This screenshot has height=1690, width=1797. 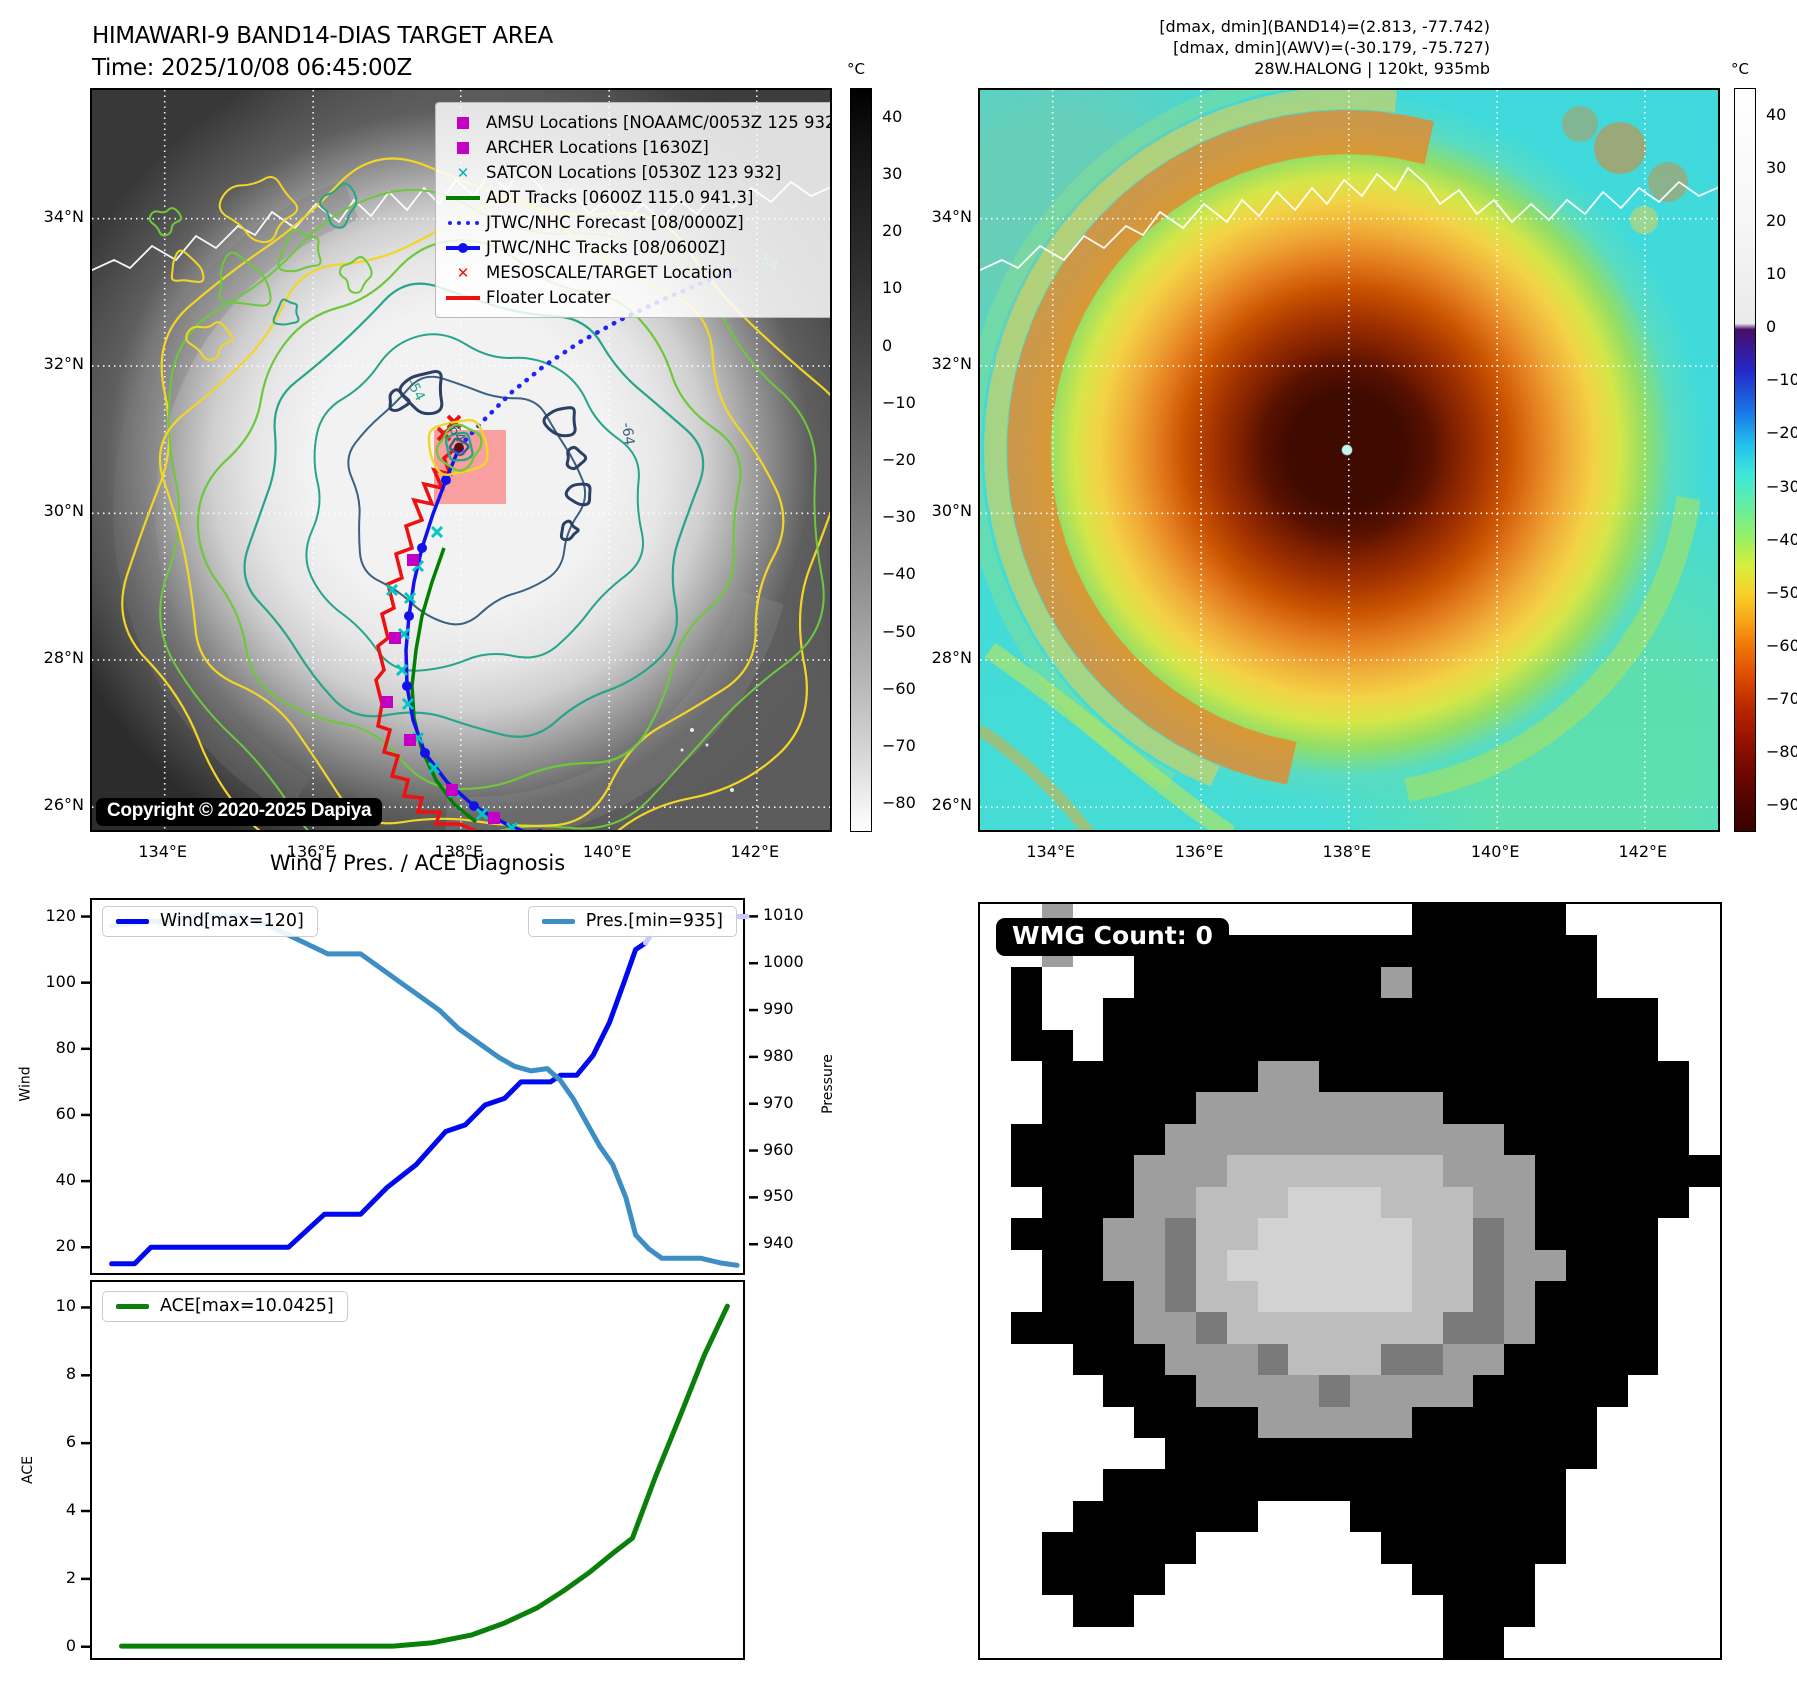 I want to click on colorbar-tick-label: −30, so click(x=1781, y=486).